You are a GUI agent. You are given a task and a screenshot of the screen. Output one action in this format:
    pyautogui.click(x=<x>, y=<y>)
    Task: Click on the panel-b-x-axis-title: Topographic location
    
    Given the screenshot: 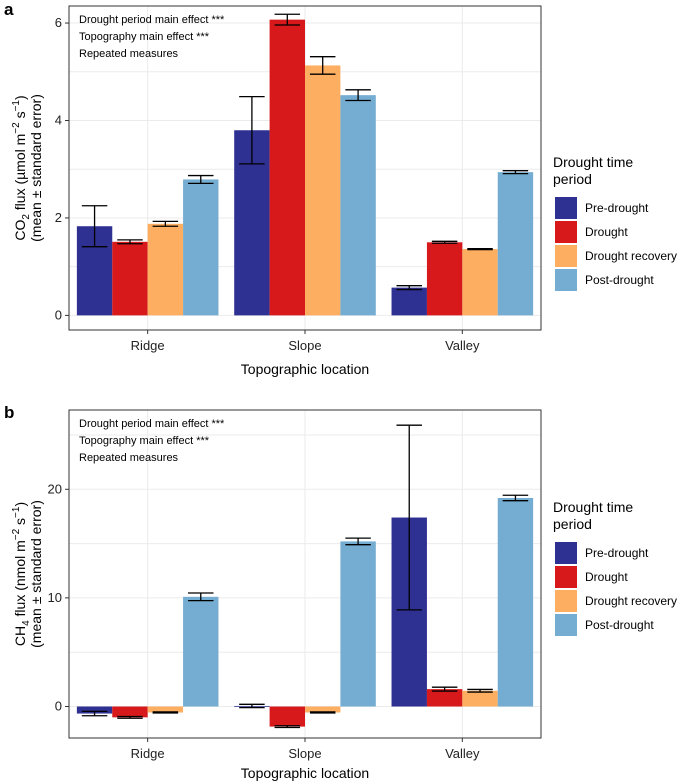 What is the action you would take?
    pyautogui.click(x=305, y=773)
    